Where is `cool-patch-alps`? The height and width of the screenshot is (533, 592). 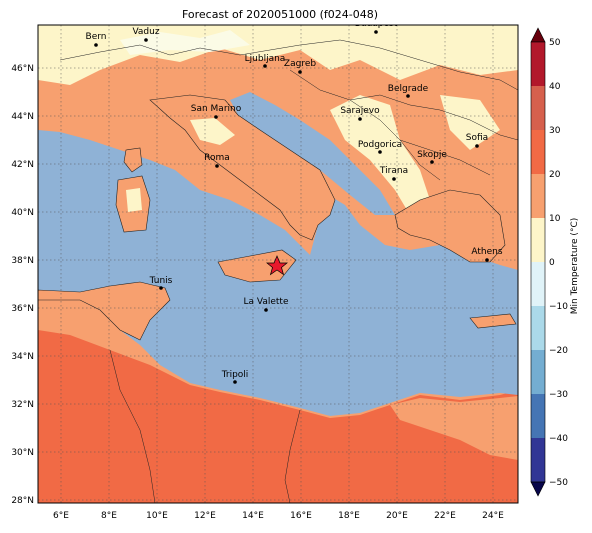 cool-patch-alps is located at coordinates (185, 42).